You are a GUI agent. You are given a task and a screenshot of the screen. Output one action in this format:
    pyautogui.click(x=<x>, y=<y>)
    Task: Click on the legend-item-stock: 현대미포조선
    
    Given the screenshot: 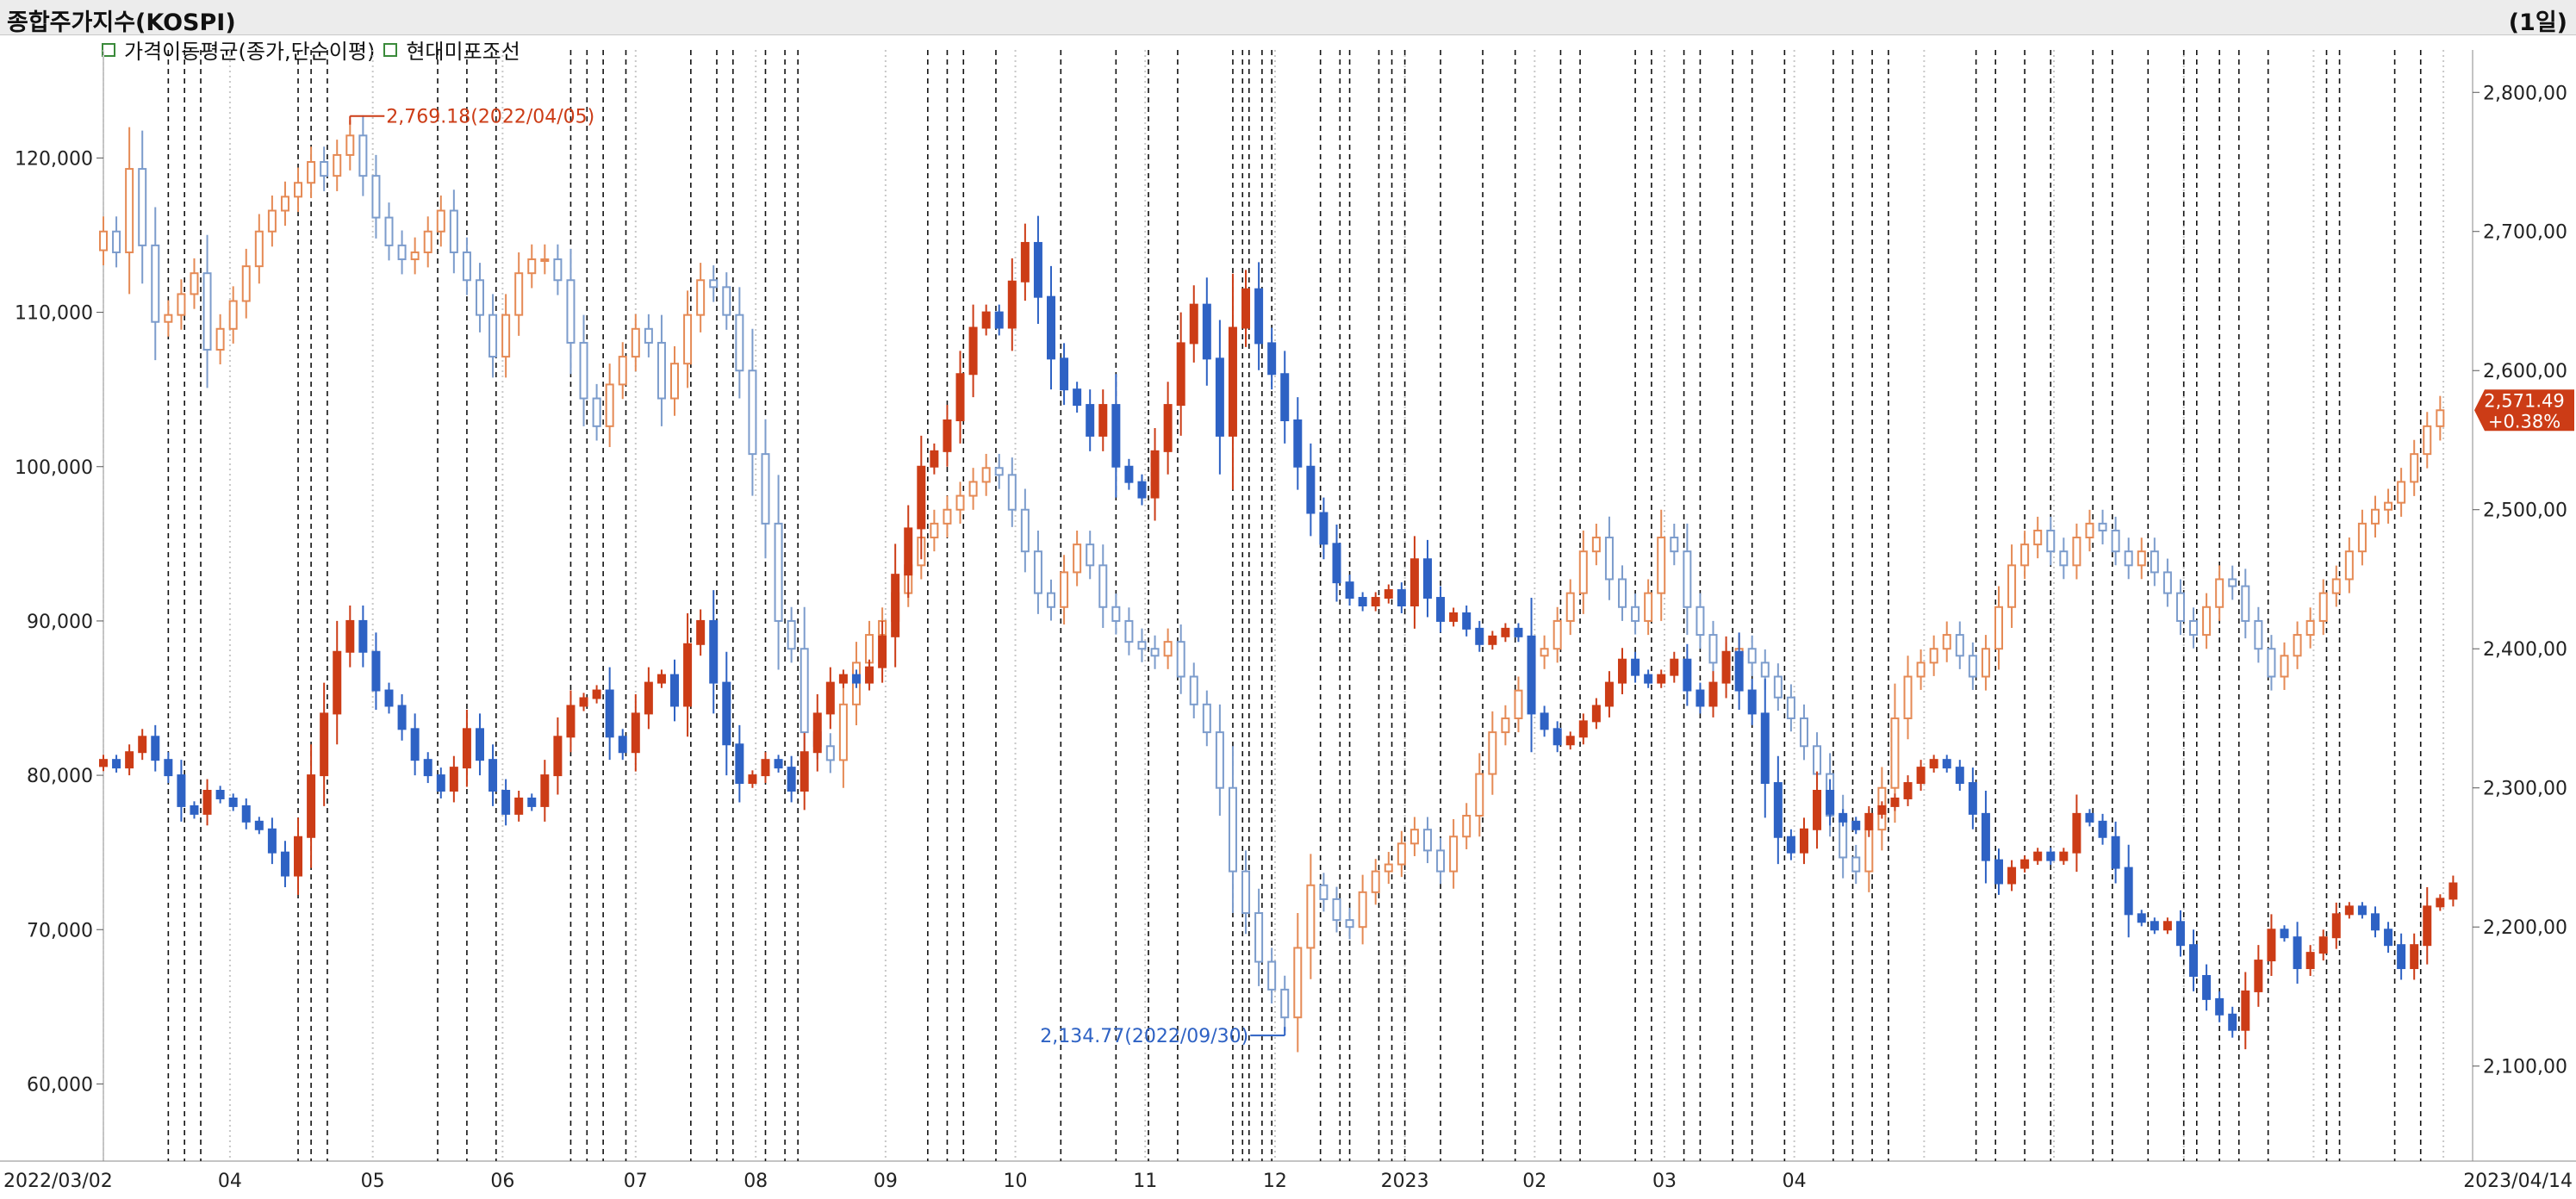 What is the action you would take?
    pyautogui.click(x=463, y=52)
    